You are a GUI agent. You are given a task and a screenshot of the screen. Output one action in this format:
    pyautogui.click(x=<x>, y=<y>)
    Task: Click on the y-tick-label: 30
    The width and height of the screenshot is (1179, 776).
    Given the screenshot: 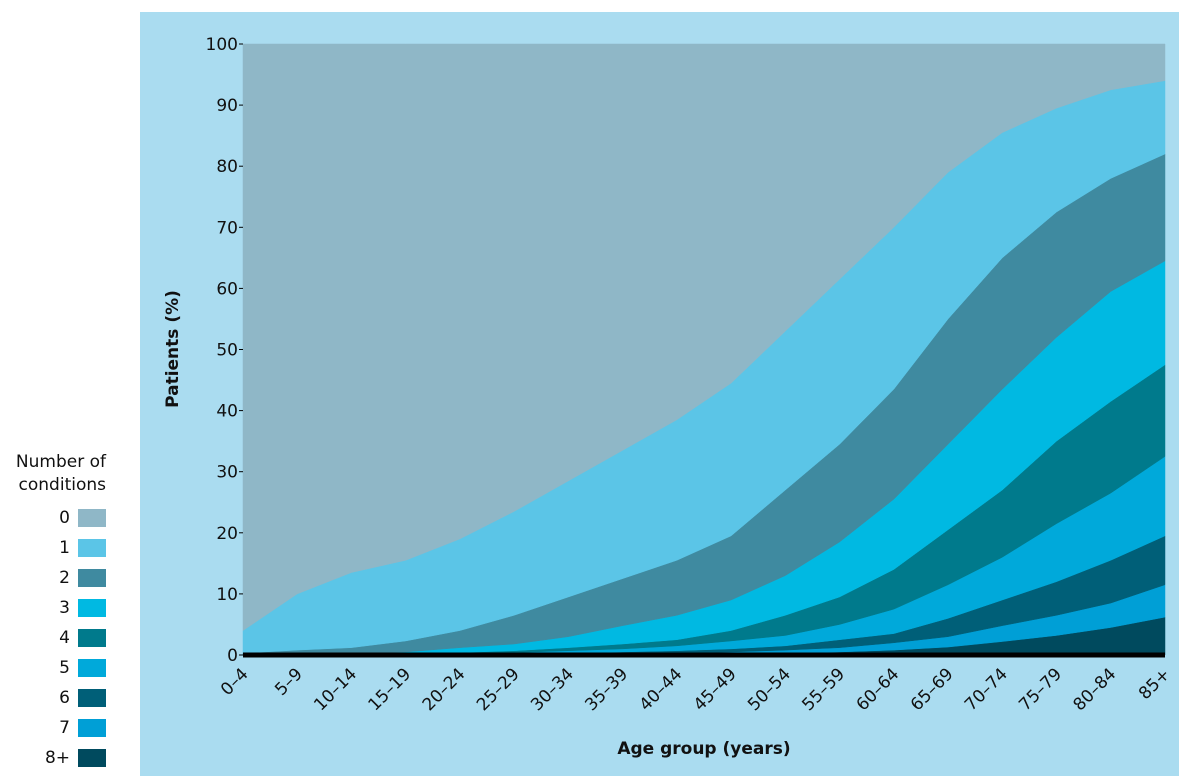 What is the action you would take?
    pyautogui.click(x=227, y=473)
    